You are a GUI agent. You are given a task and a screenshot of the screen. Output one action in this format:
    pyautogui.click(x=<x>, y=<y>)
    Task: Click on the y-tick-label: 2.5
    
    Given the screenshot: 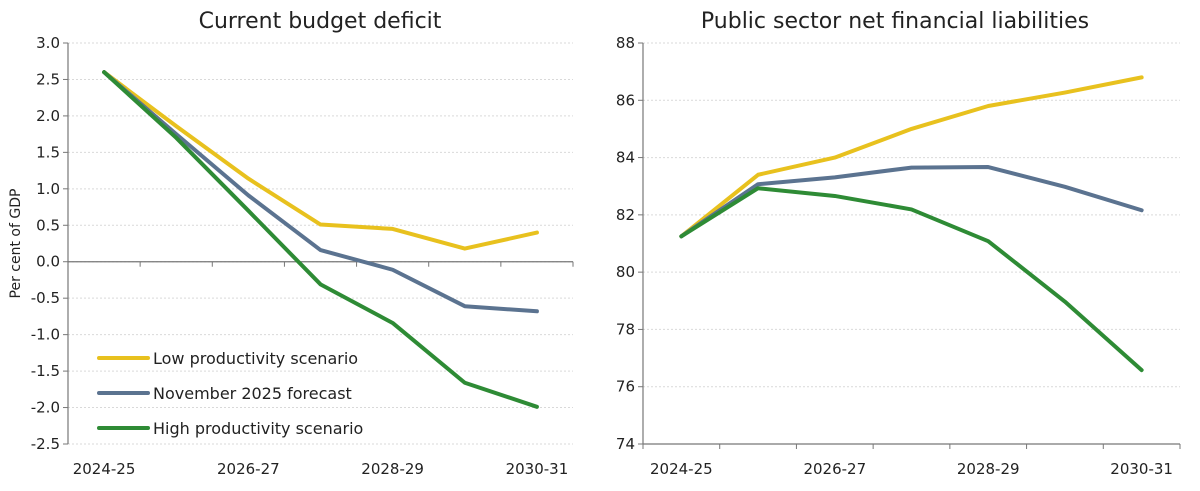 What is the action you would take?
    pyautogui.click(x=48, y=79)
    